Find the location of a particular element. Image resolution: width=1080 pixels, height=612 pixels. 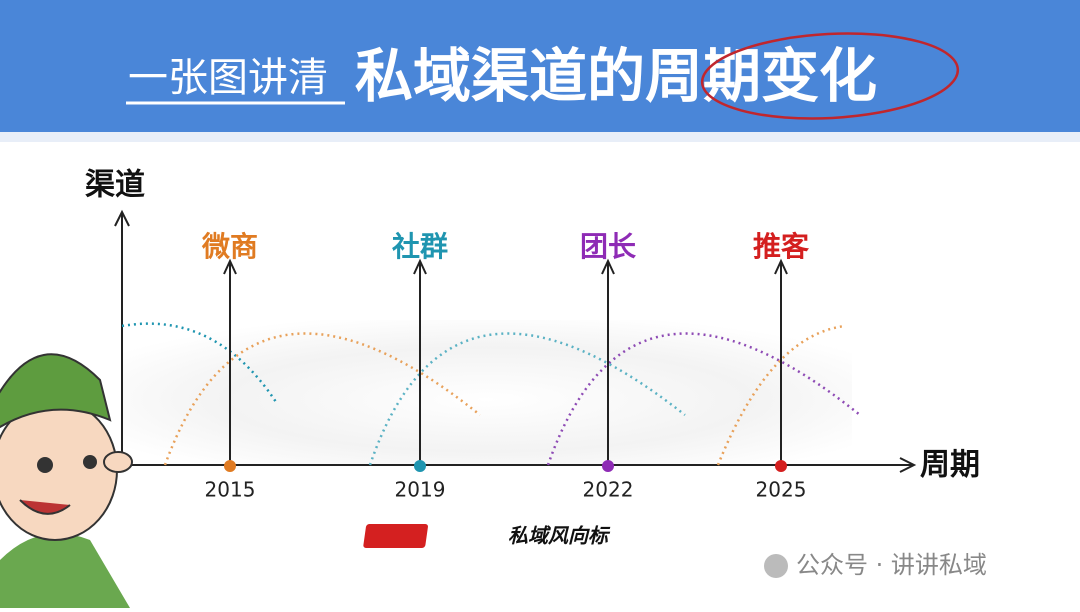

logo-box is located at coordinates (395, 536).